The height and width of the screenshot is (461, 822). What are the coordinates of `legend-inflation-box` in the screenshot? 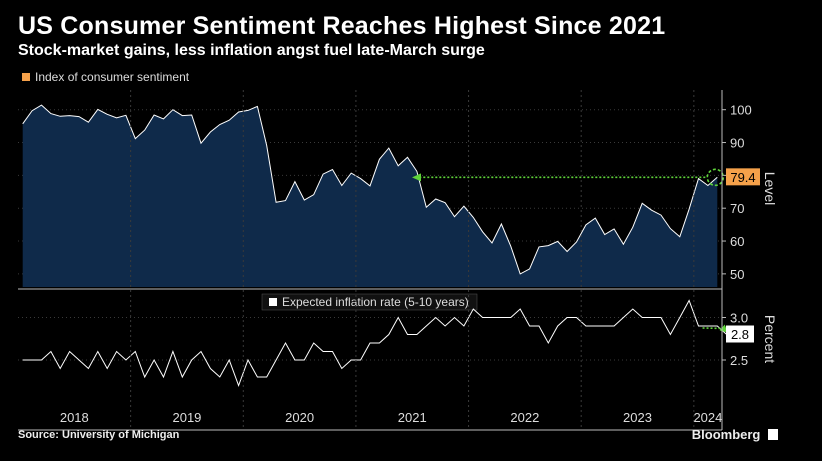 It's located at (369, 302).